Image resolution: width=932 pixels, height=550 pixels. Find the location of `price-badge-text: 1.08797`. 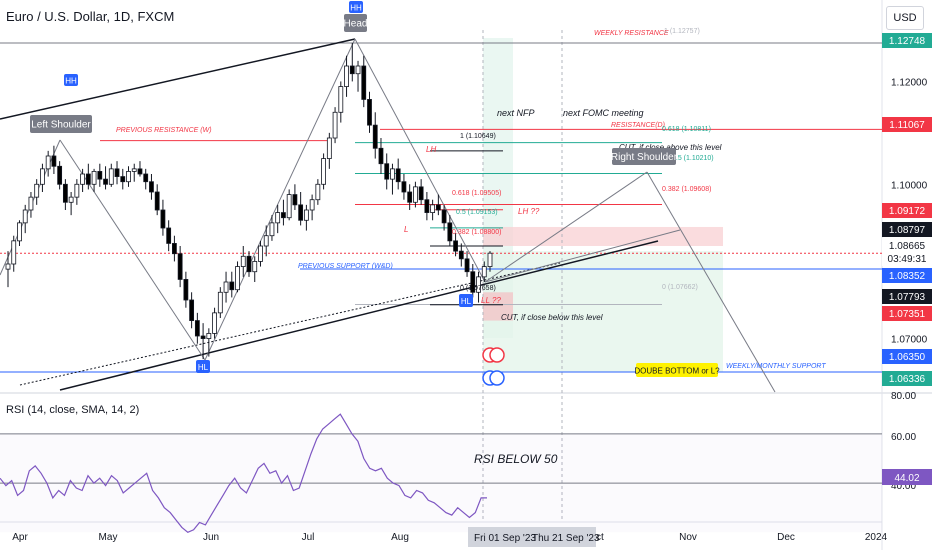

price-badge-text: 1.08797 is located at coordinates (907, 230).